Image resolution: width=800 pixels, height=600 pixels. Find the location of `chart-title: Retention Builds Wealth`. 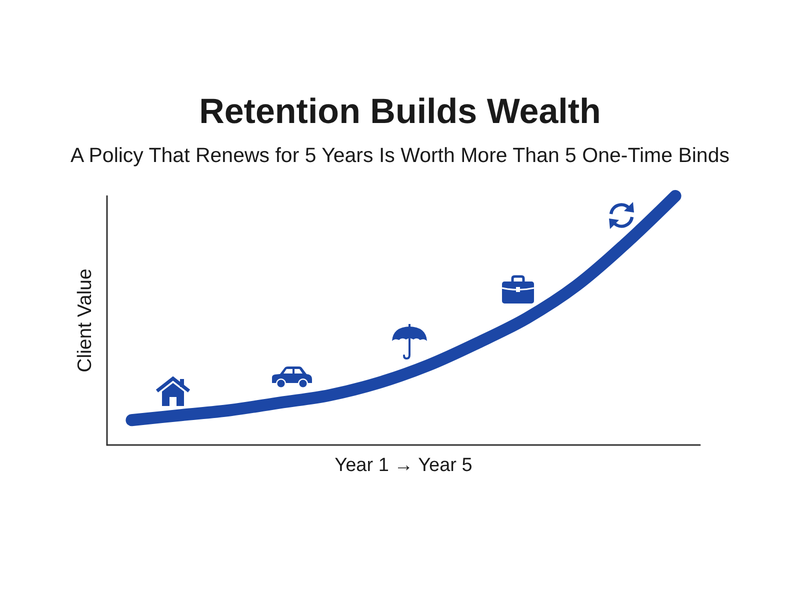

chart-title: Retention Builds Wealth is located at coordinates (400, 111).